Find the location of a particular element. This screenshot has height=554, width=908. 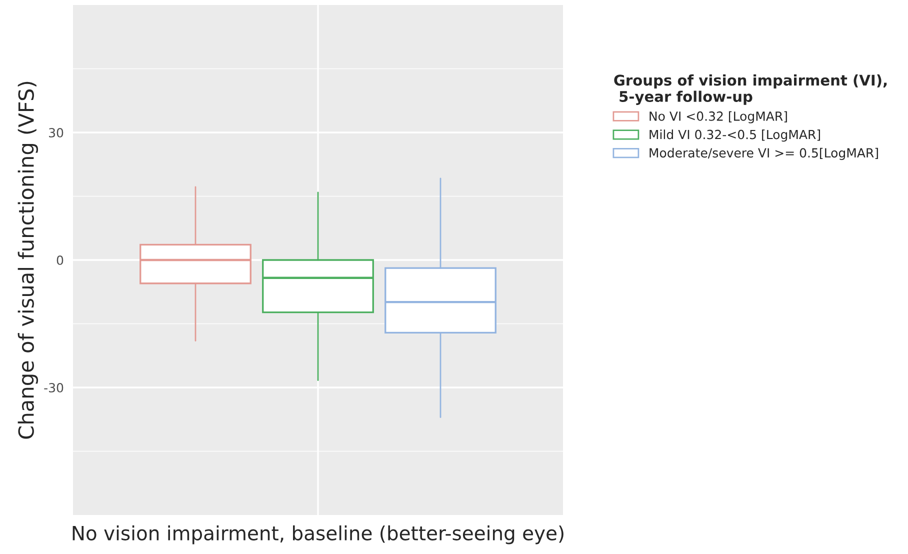

legend-label: Mild VI 0.32-<0.5 [LogMAR] is located at coordinates (735, 136).